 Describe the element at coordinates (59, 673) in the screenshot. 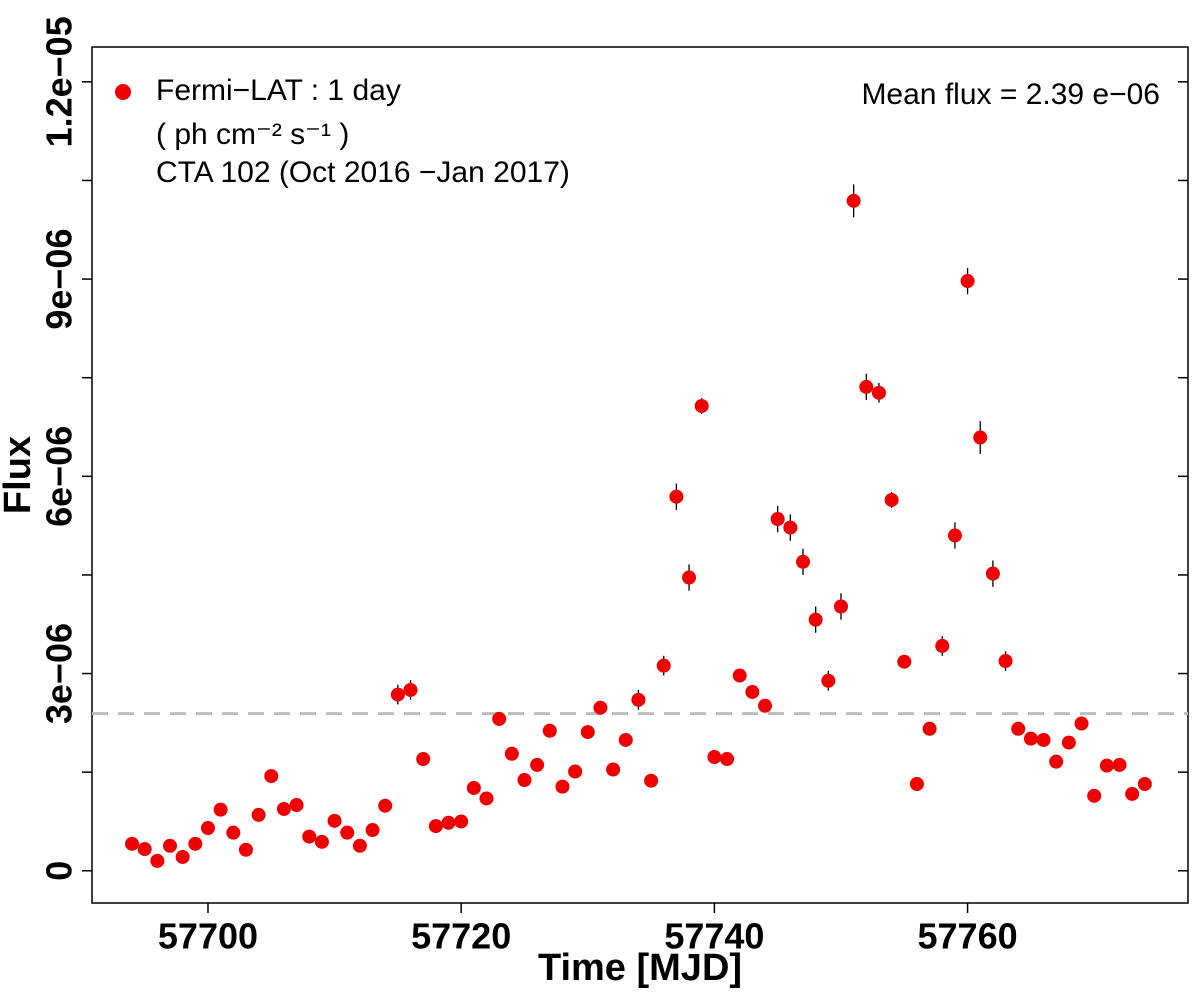

I see `y-tick-label: 3e−06` at that location.